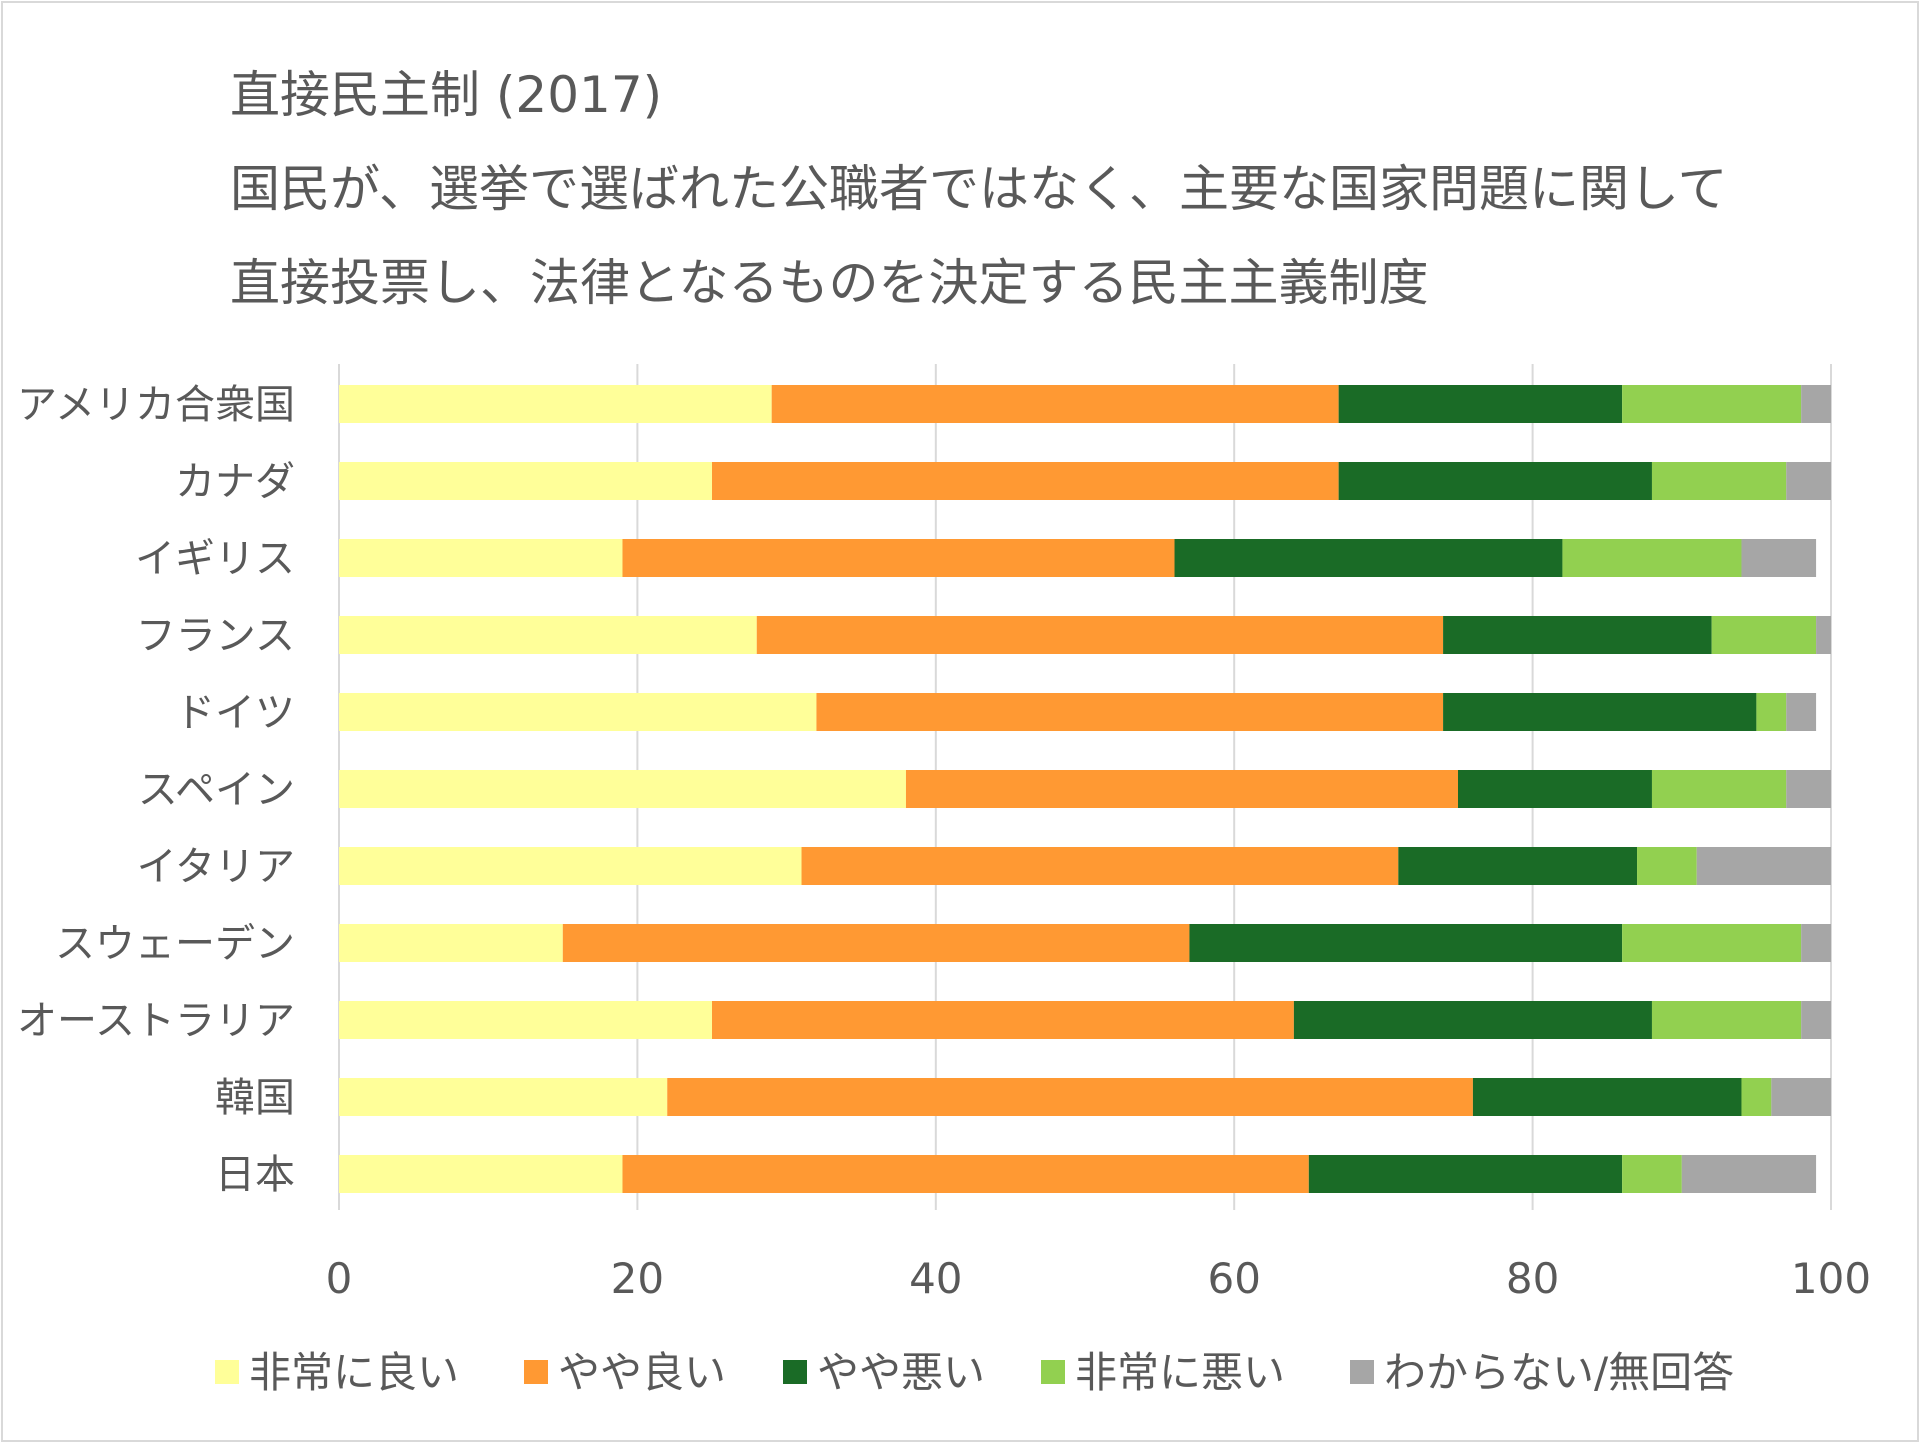  Describe the element at coordinates (255, 1175) in the screenshot. I see `category-label: 日本` at that location.